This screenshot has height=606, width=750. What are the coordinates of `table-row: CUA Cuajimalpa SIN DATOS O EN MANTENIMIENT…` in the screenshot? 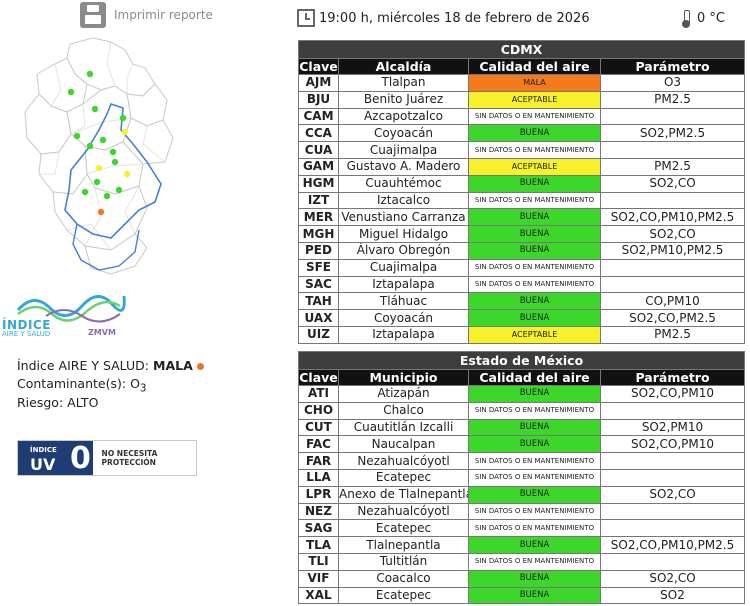 It's located at (522, 150).